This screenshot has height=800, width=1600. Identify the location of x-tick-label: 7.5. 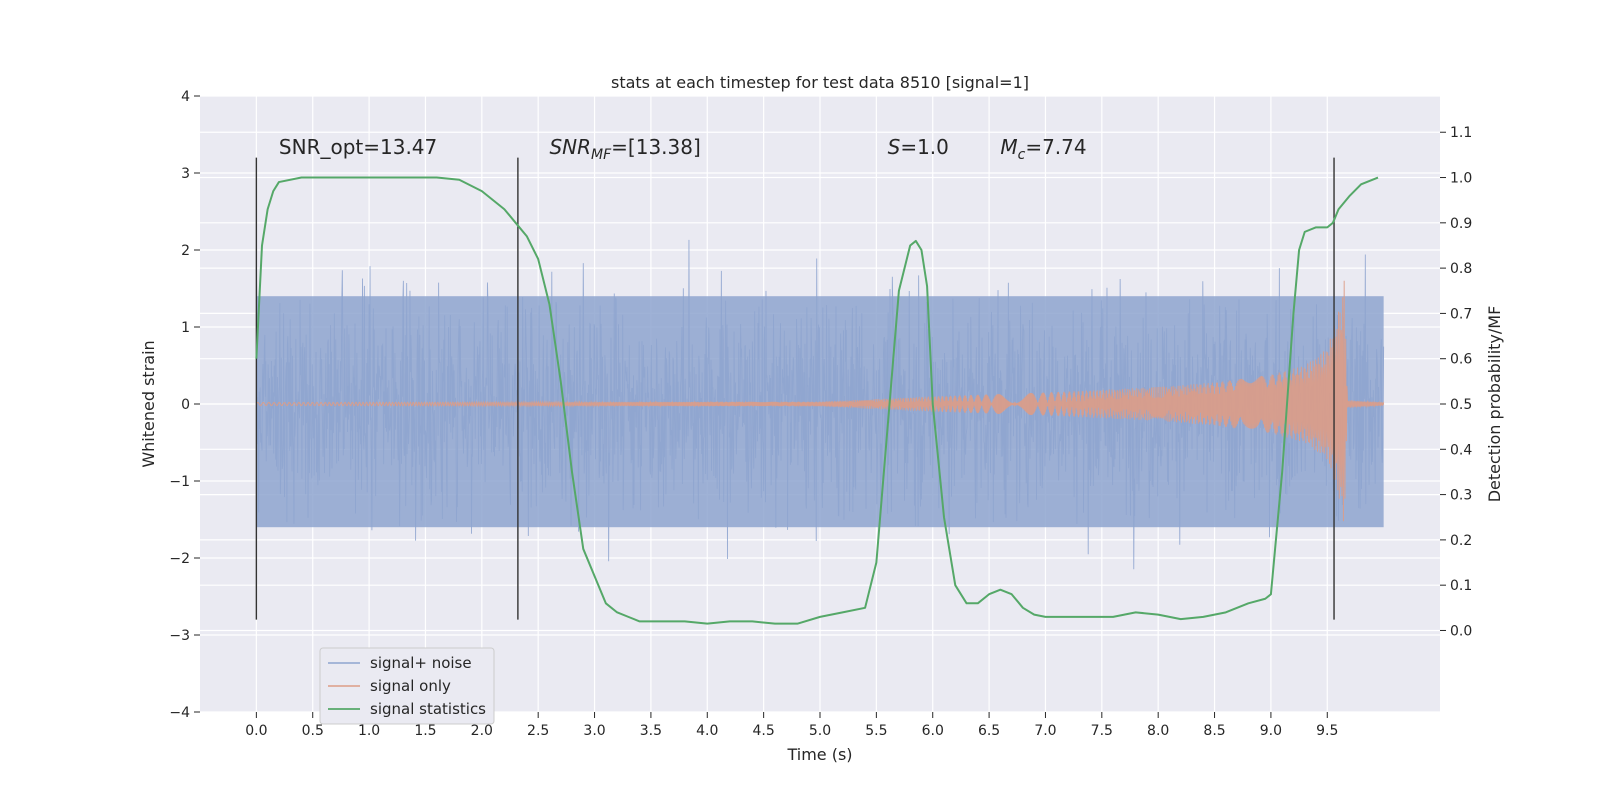
(1102, 731).